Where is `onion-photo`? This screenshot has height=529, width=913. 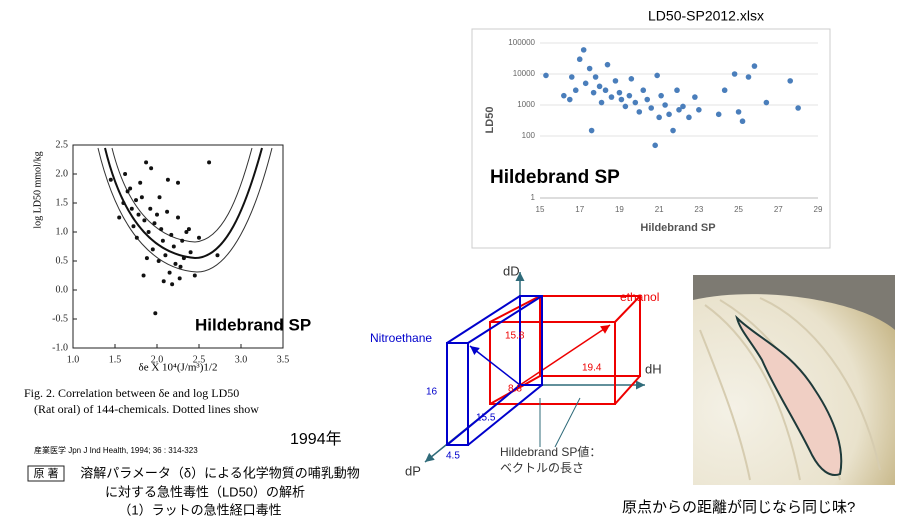 onion-photo is located at coordinates (794, 380).